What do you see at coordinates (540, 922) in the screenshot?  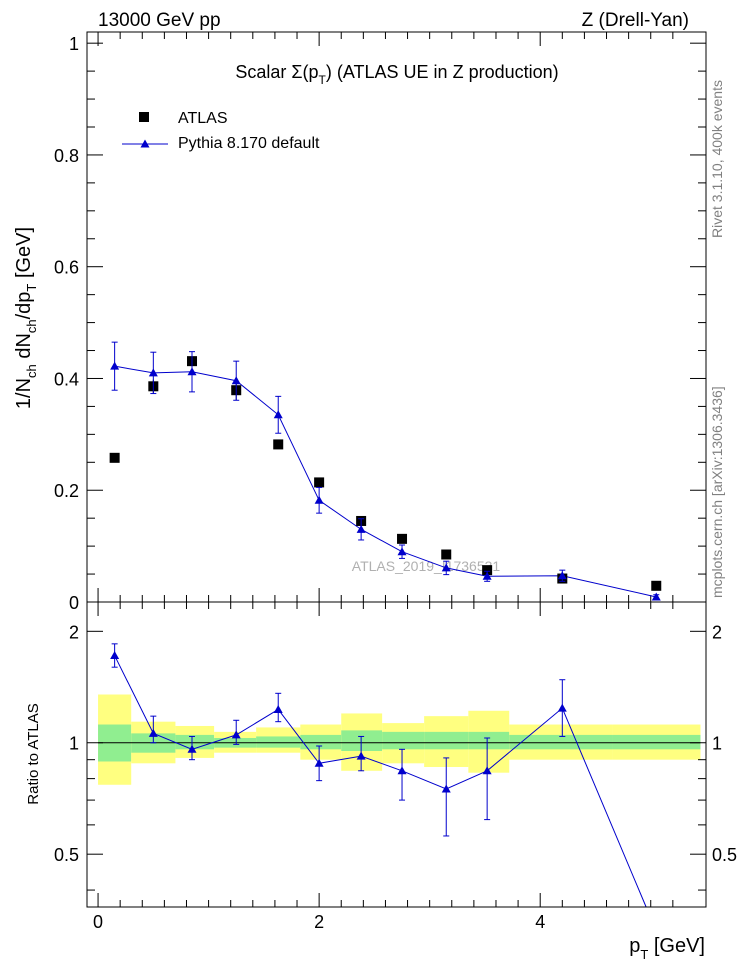 I see `xtick-label: 4` at bounding box center [540, 922].